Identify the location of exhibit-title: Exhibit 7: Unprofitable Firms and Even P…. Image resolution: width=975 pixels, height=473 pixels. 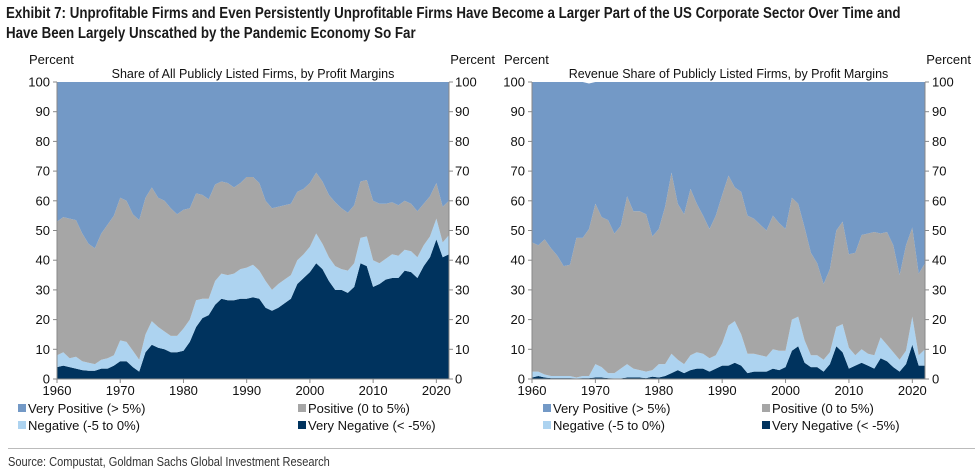
(453, 24).